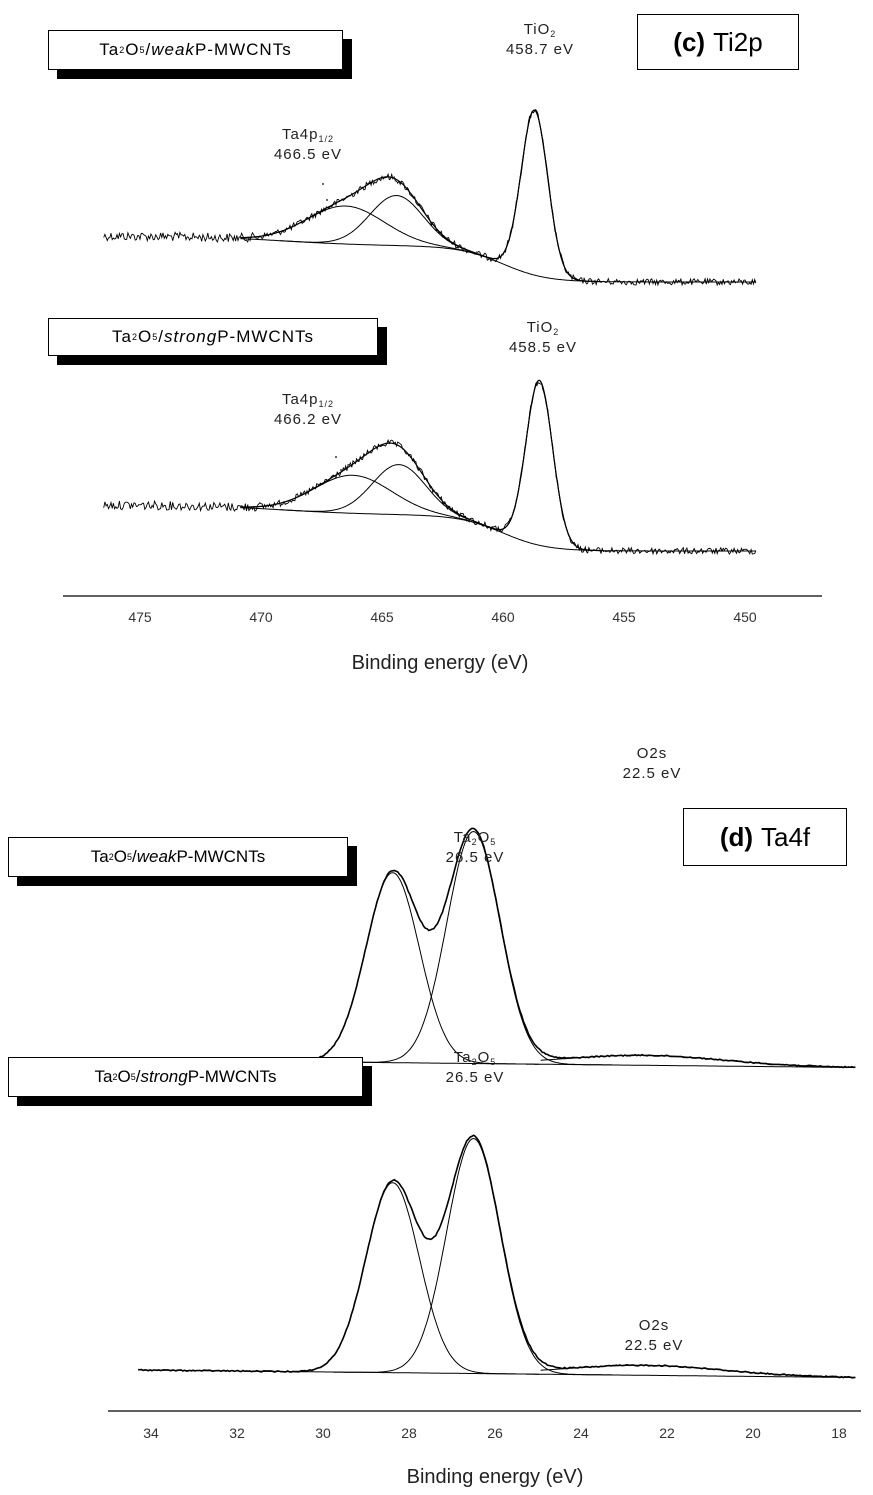 The height and width of the screenshot is (1495, 873). I want to click on tick-label-d-6: 22, so click(667, 1433).